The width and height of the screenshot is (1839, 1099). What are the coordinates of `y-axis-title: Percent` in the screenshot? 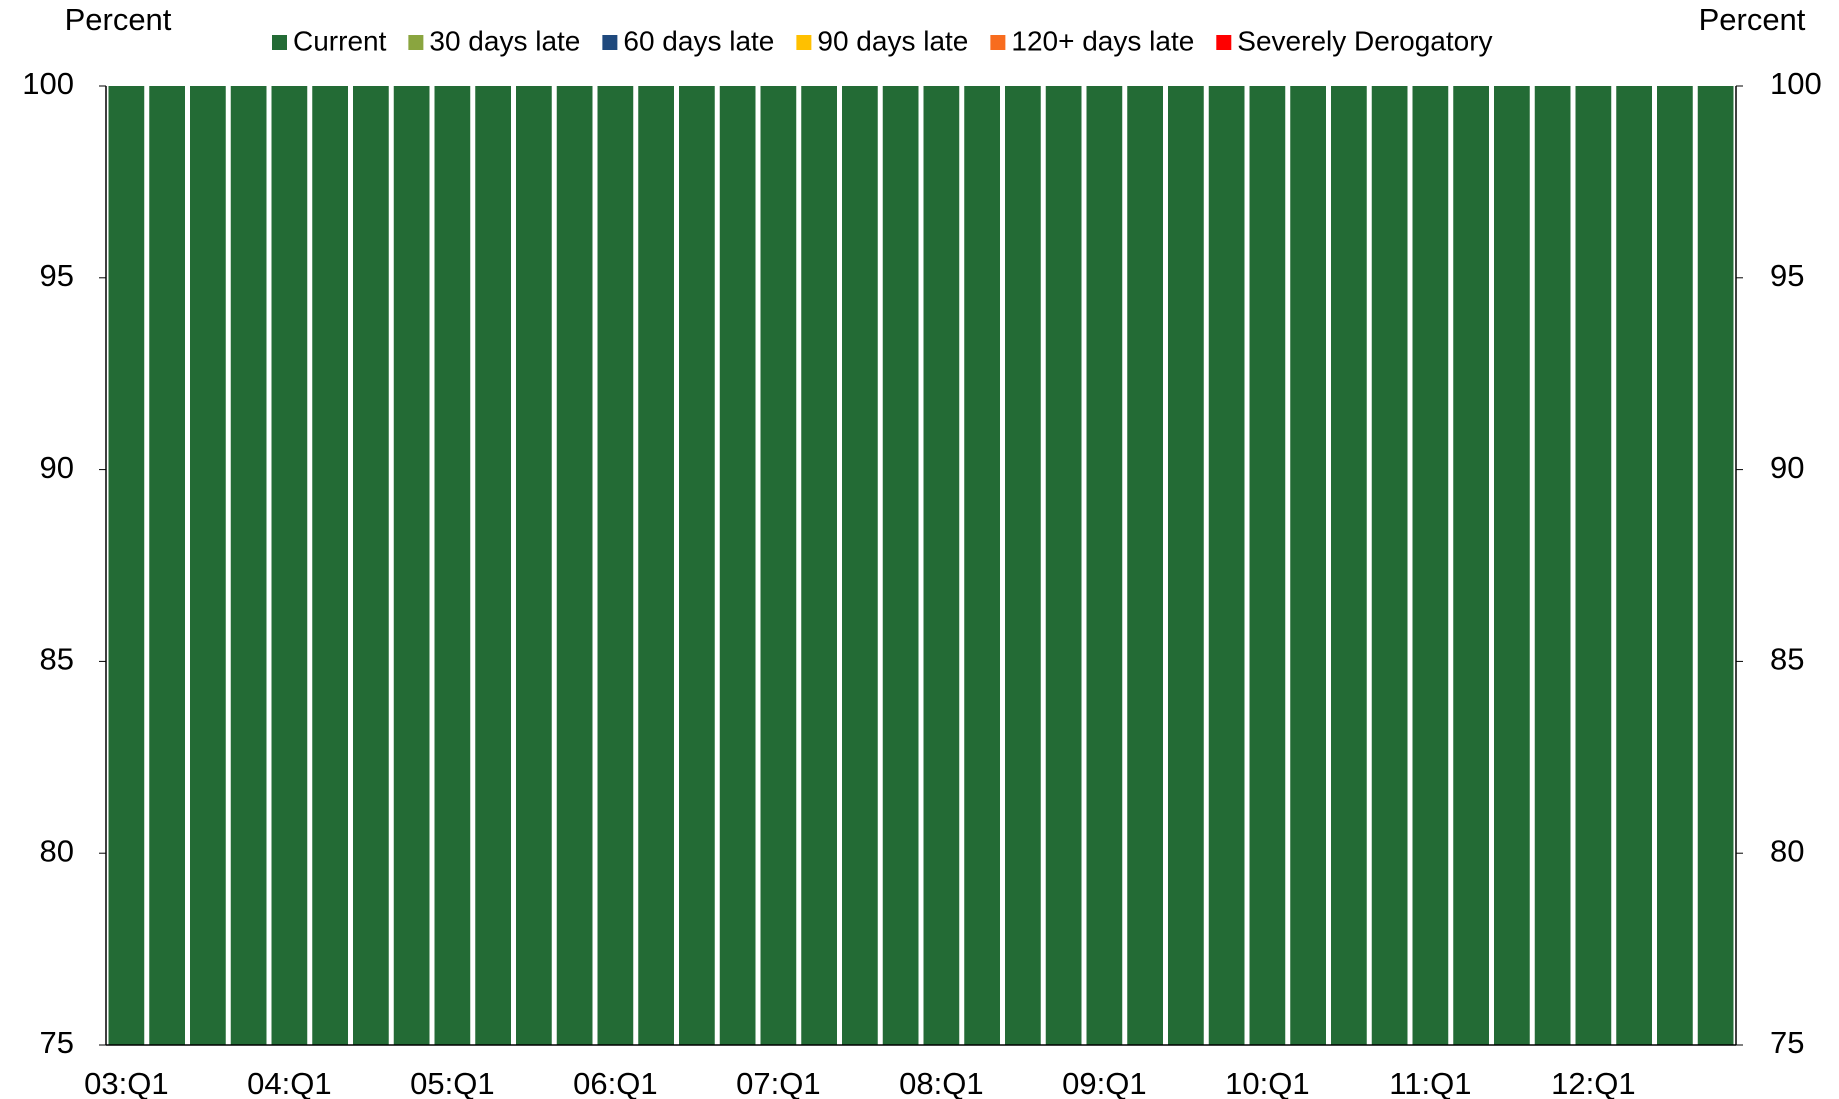 It's located at (118, 19).